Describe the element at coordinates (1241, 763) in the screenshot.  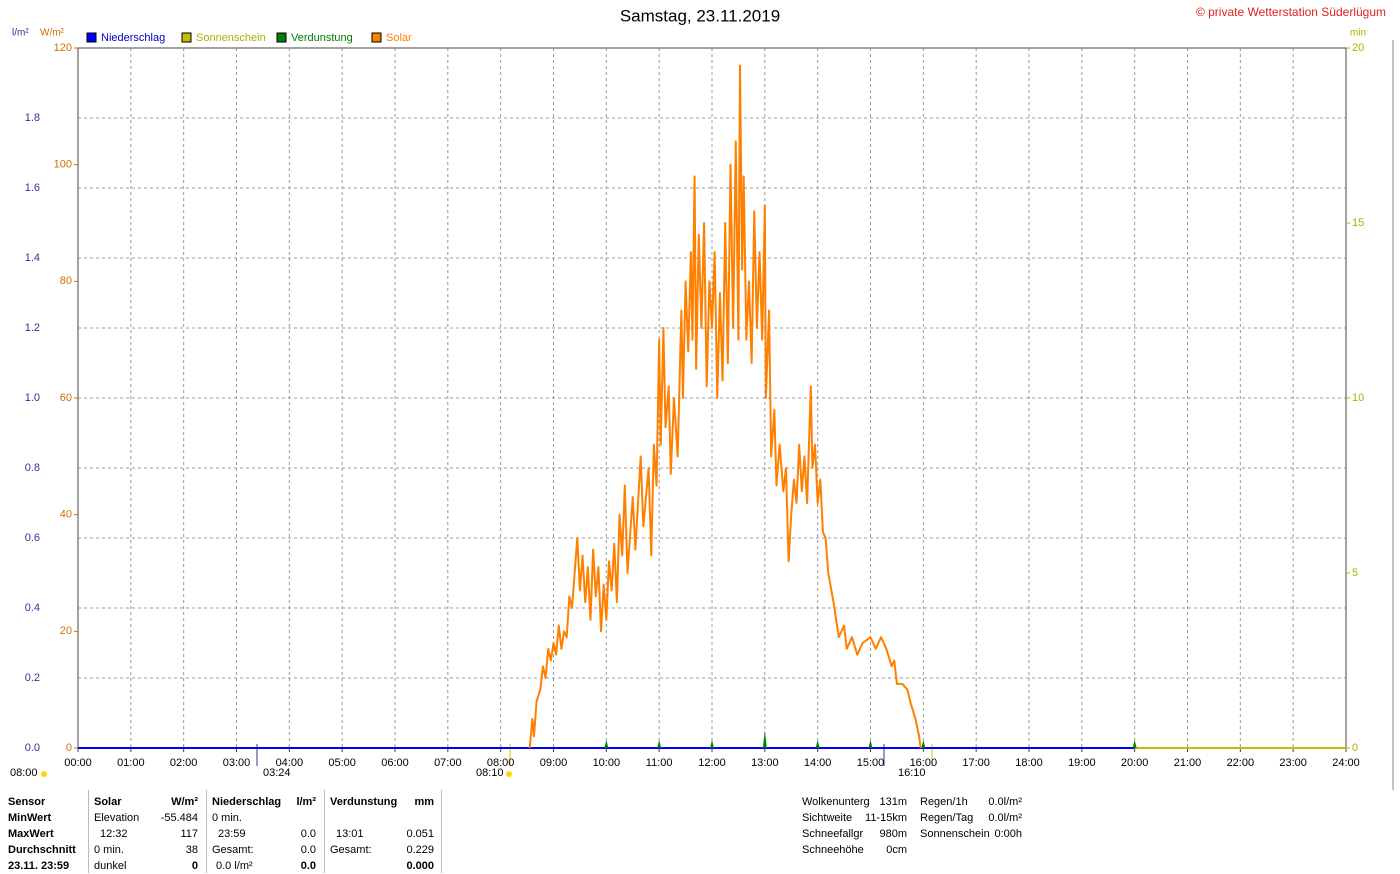
I see `x-tick-label: 22:00` at that location.